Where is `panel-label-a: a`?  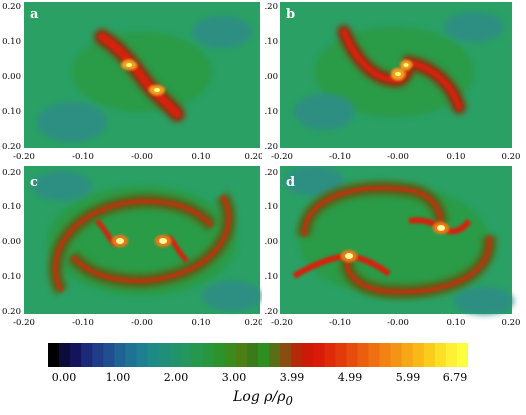
panel-label-a: a is located at coordinates (34, 14).